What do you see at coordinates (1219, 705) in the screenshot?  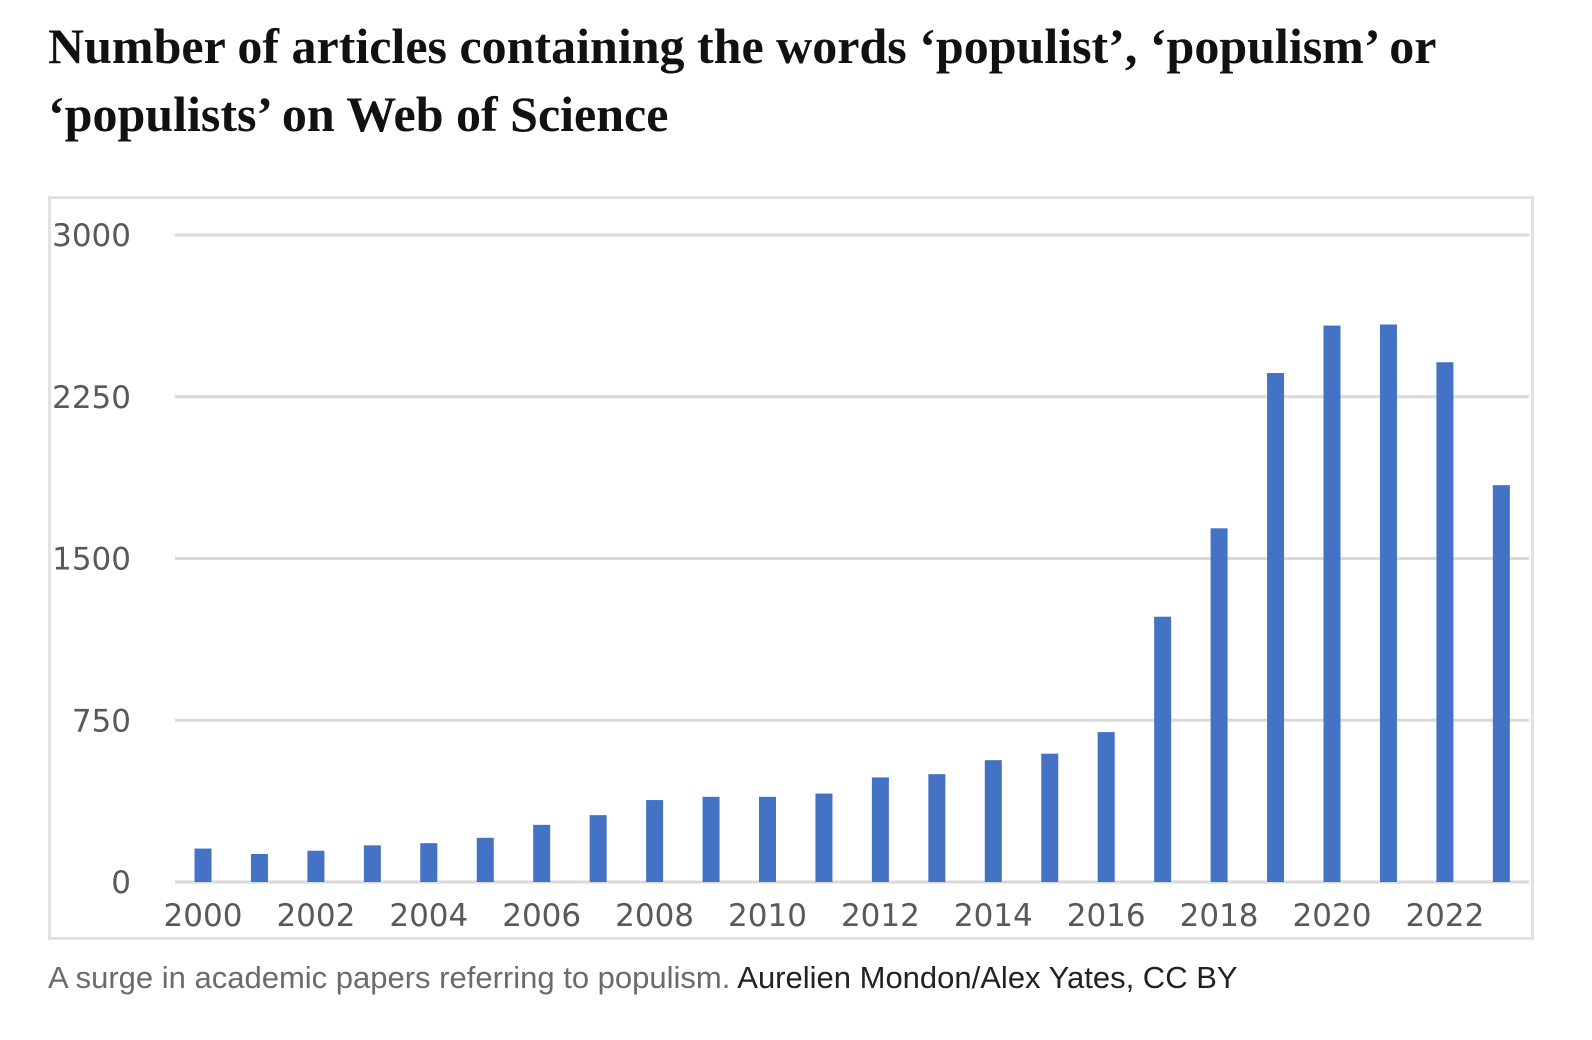 I see `bar-2018` at bounding box center [1219, 705].